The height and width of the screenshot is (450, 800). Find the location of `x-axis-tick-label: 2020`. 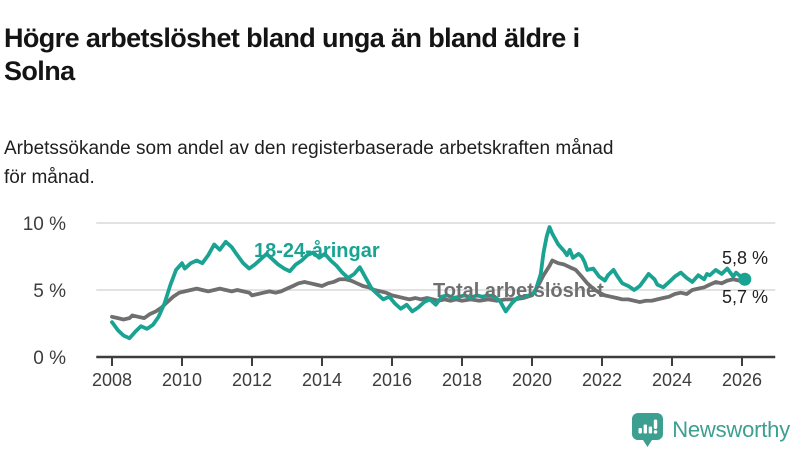

x-axis-tick-label: 2020 is located at coordinates (532, 380).